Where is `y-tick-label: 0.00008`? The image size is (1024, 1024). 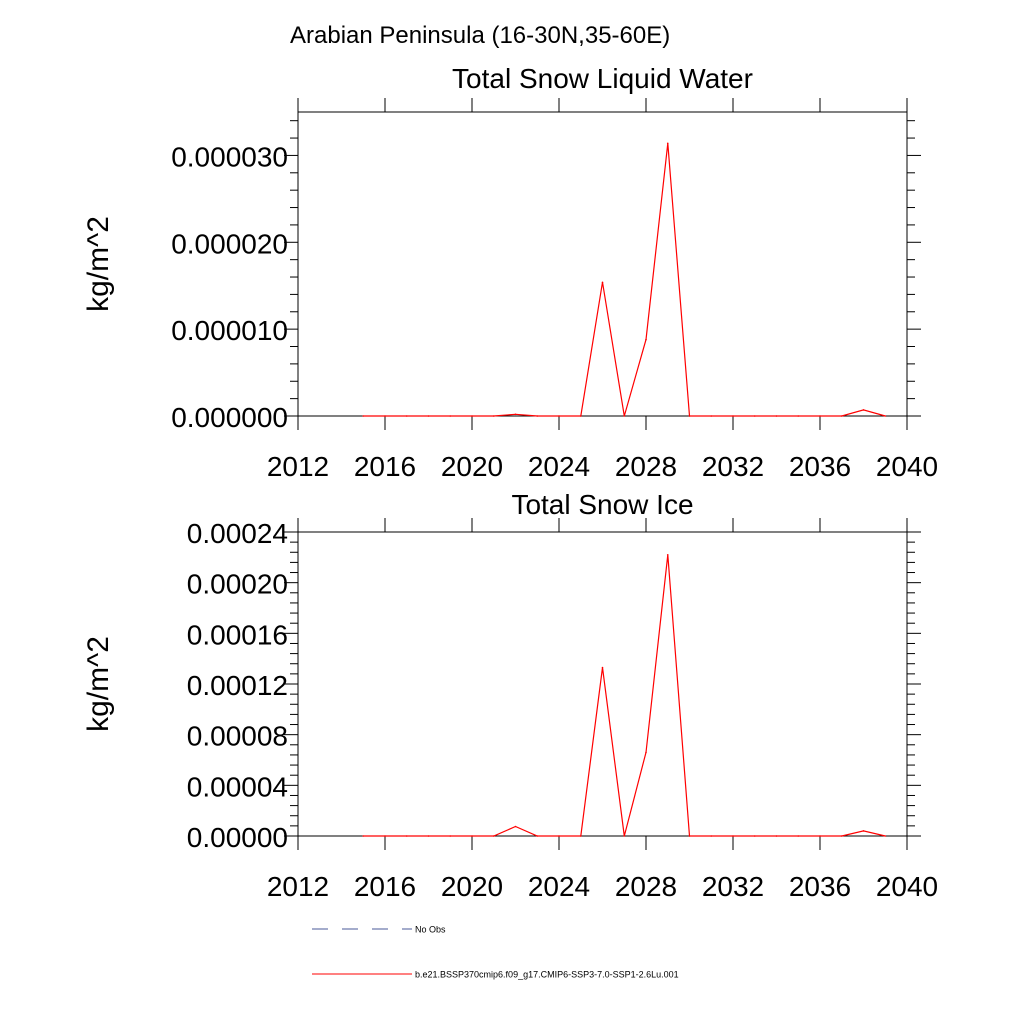
y-tick-label: 0.00008 is located at coordinates (237, 736).